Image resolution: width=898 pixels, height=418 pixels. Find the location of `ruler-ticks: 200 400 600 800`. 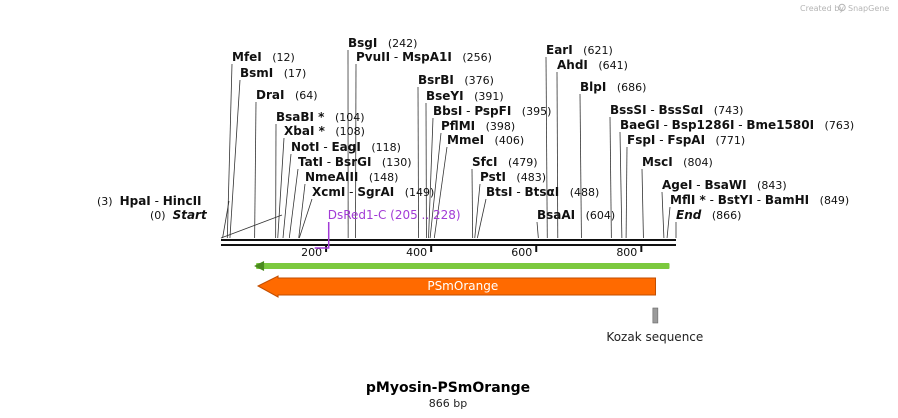

ruler-ticks: 200 400 600 800 is located at coordinates (472, 252).